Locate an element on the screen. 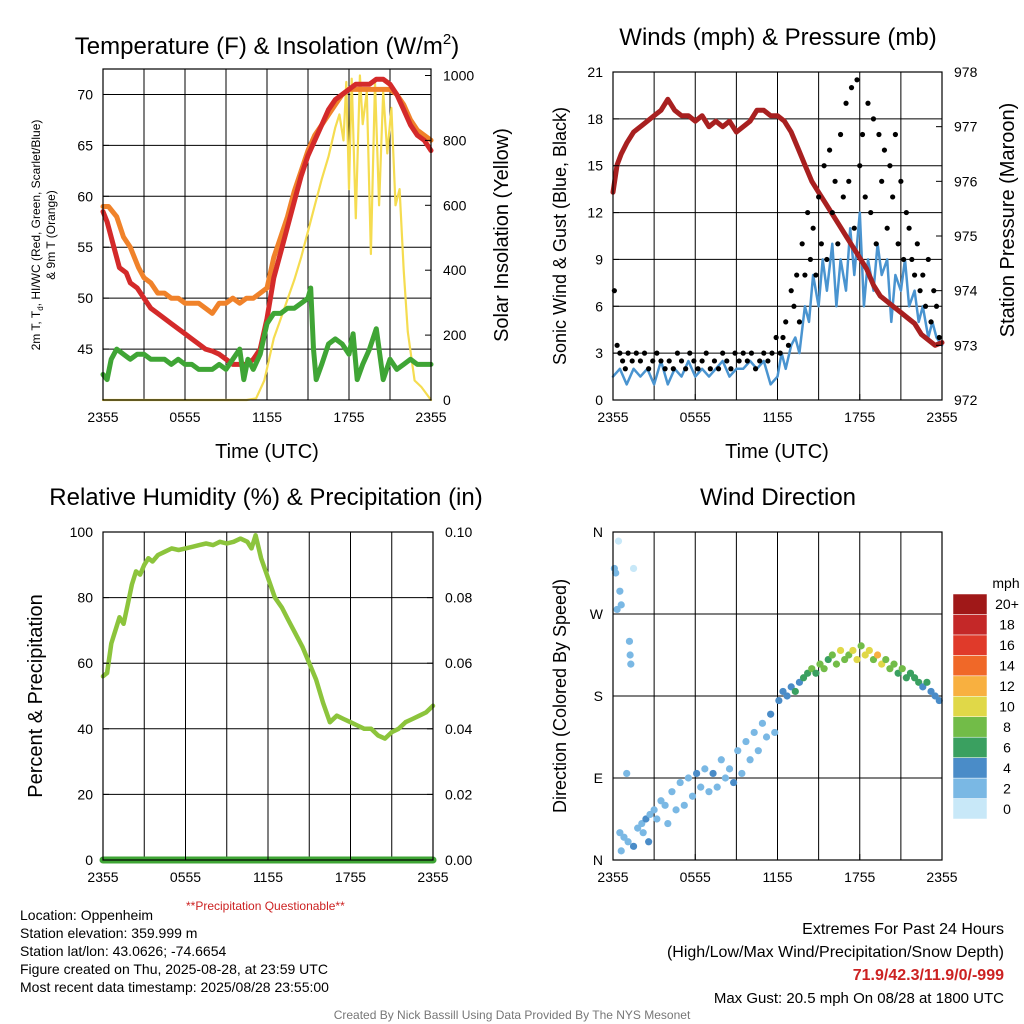 This screenshot has height=1024, width=1024. y2-tick-label: 200 is located at coordinates (455, 335).